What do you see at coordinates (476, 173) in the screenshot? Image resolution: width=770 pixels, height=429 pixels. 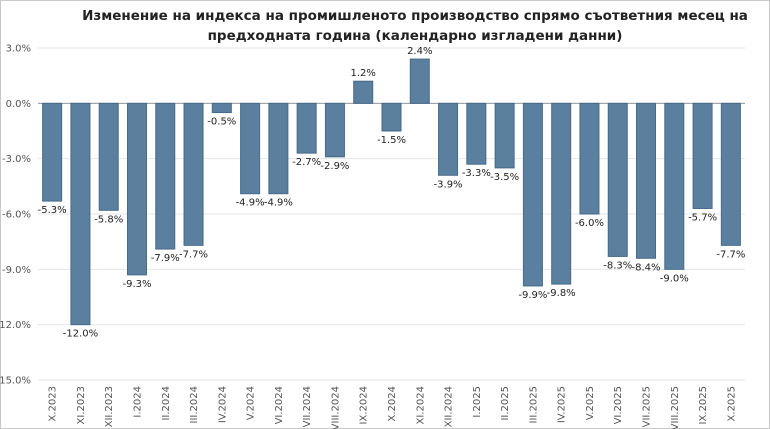 I see `data-label: -3.3%` at bounding box center [476, 173].